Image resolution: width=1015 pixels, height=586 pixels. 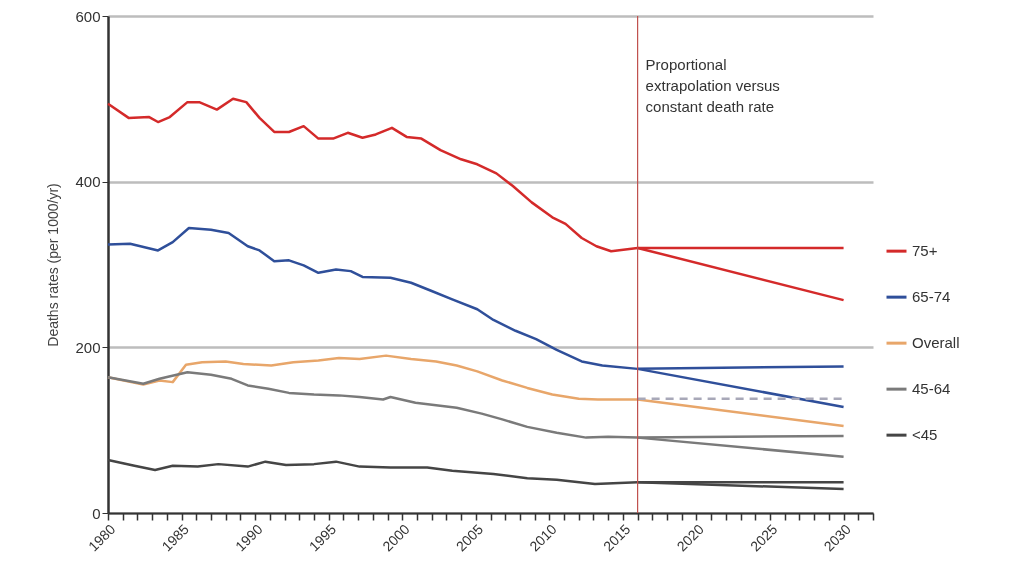 What do you see at coordinates (712, 85) in the screenshot?
I see `annotation: Proportional extrapolation versus constant death rate` at bounding box center [712, 85].